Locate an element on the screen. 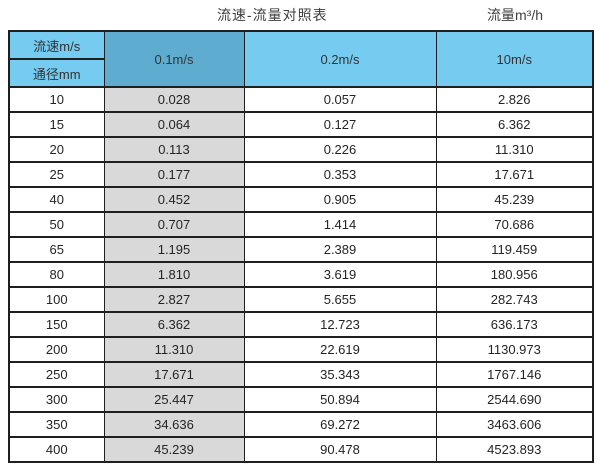 Image resolution: width=600 pixels, height=466 pixels. flow-value-cell: 180.956 is located at coordinates (514, 274).